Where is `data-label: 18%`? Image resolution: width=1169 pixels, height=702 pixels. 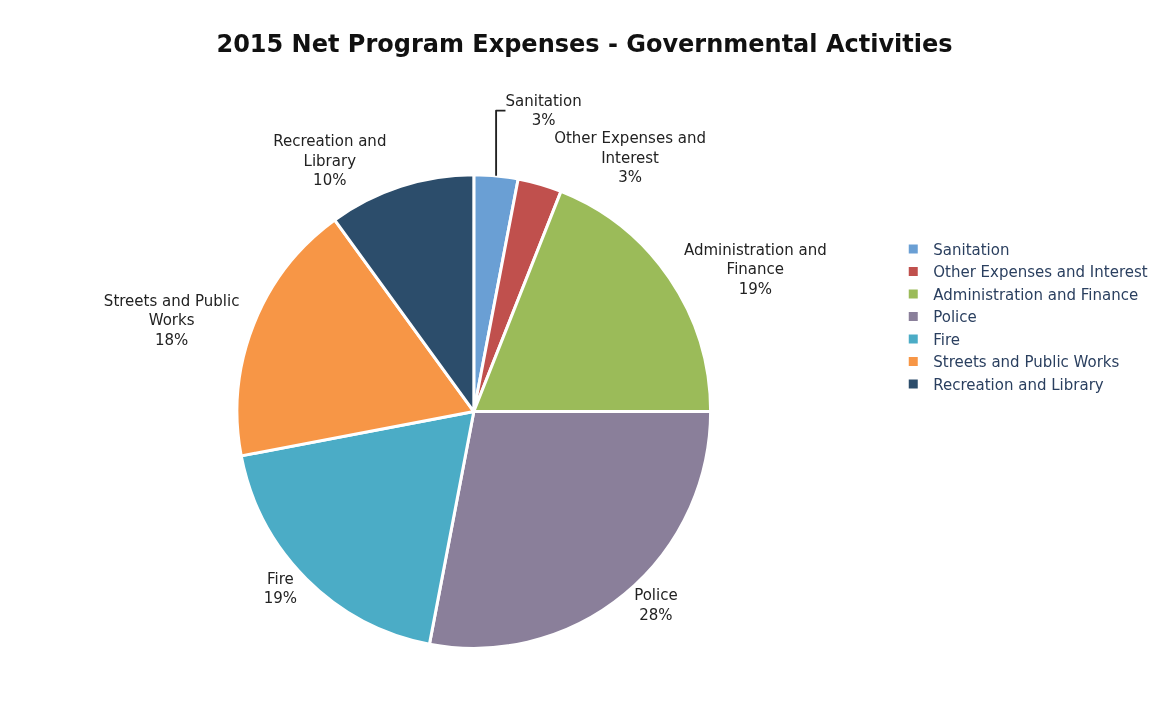 data-label: 18% is located at coordinates (171, 339).